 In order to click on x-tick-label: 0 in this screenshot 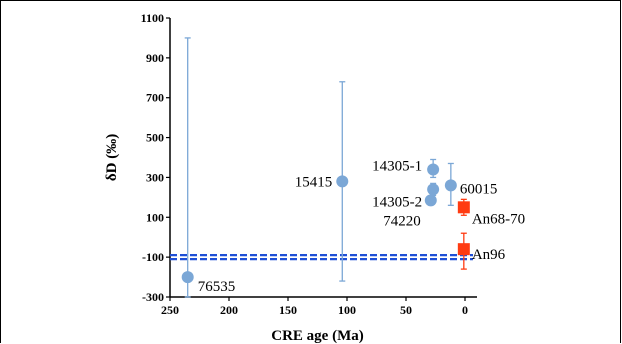, I will do `click(465, 310)`.